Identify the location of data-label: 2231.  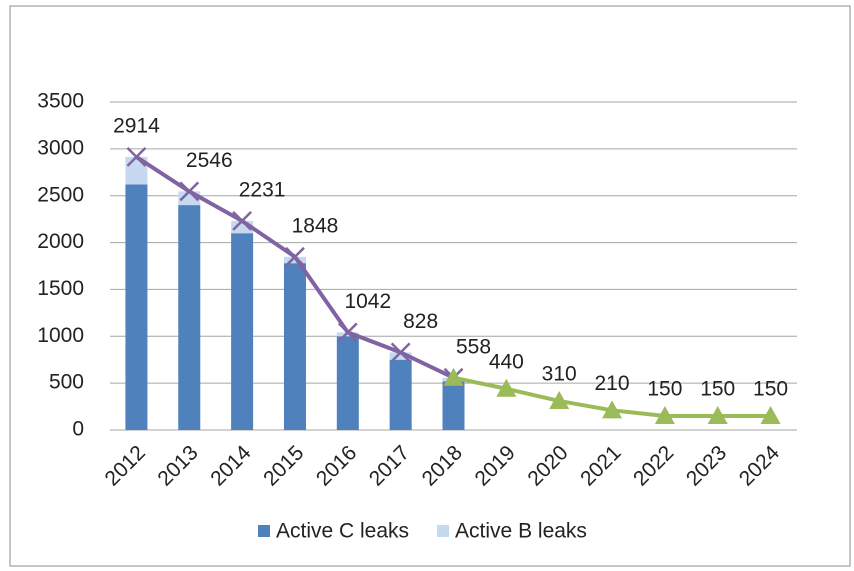
(262, 189).